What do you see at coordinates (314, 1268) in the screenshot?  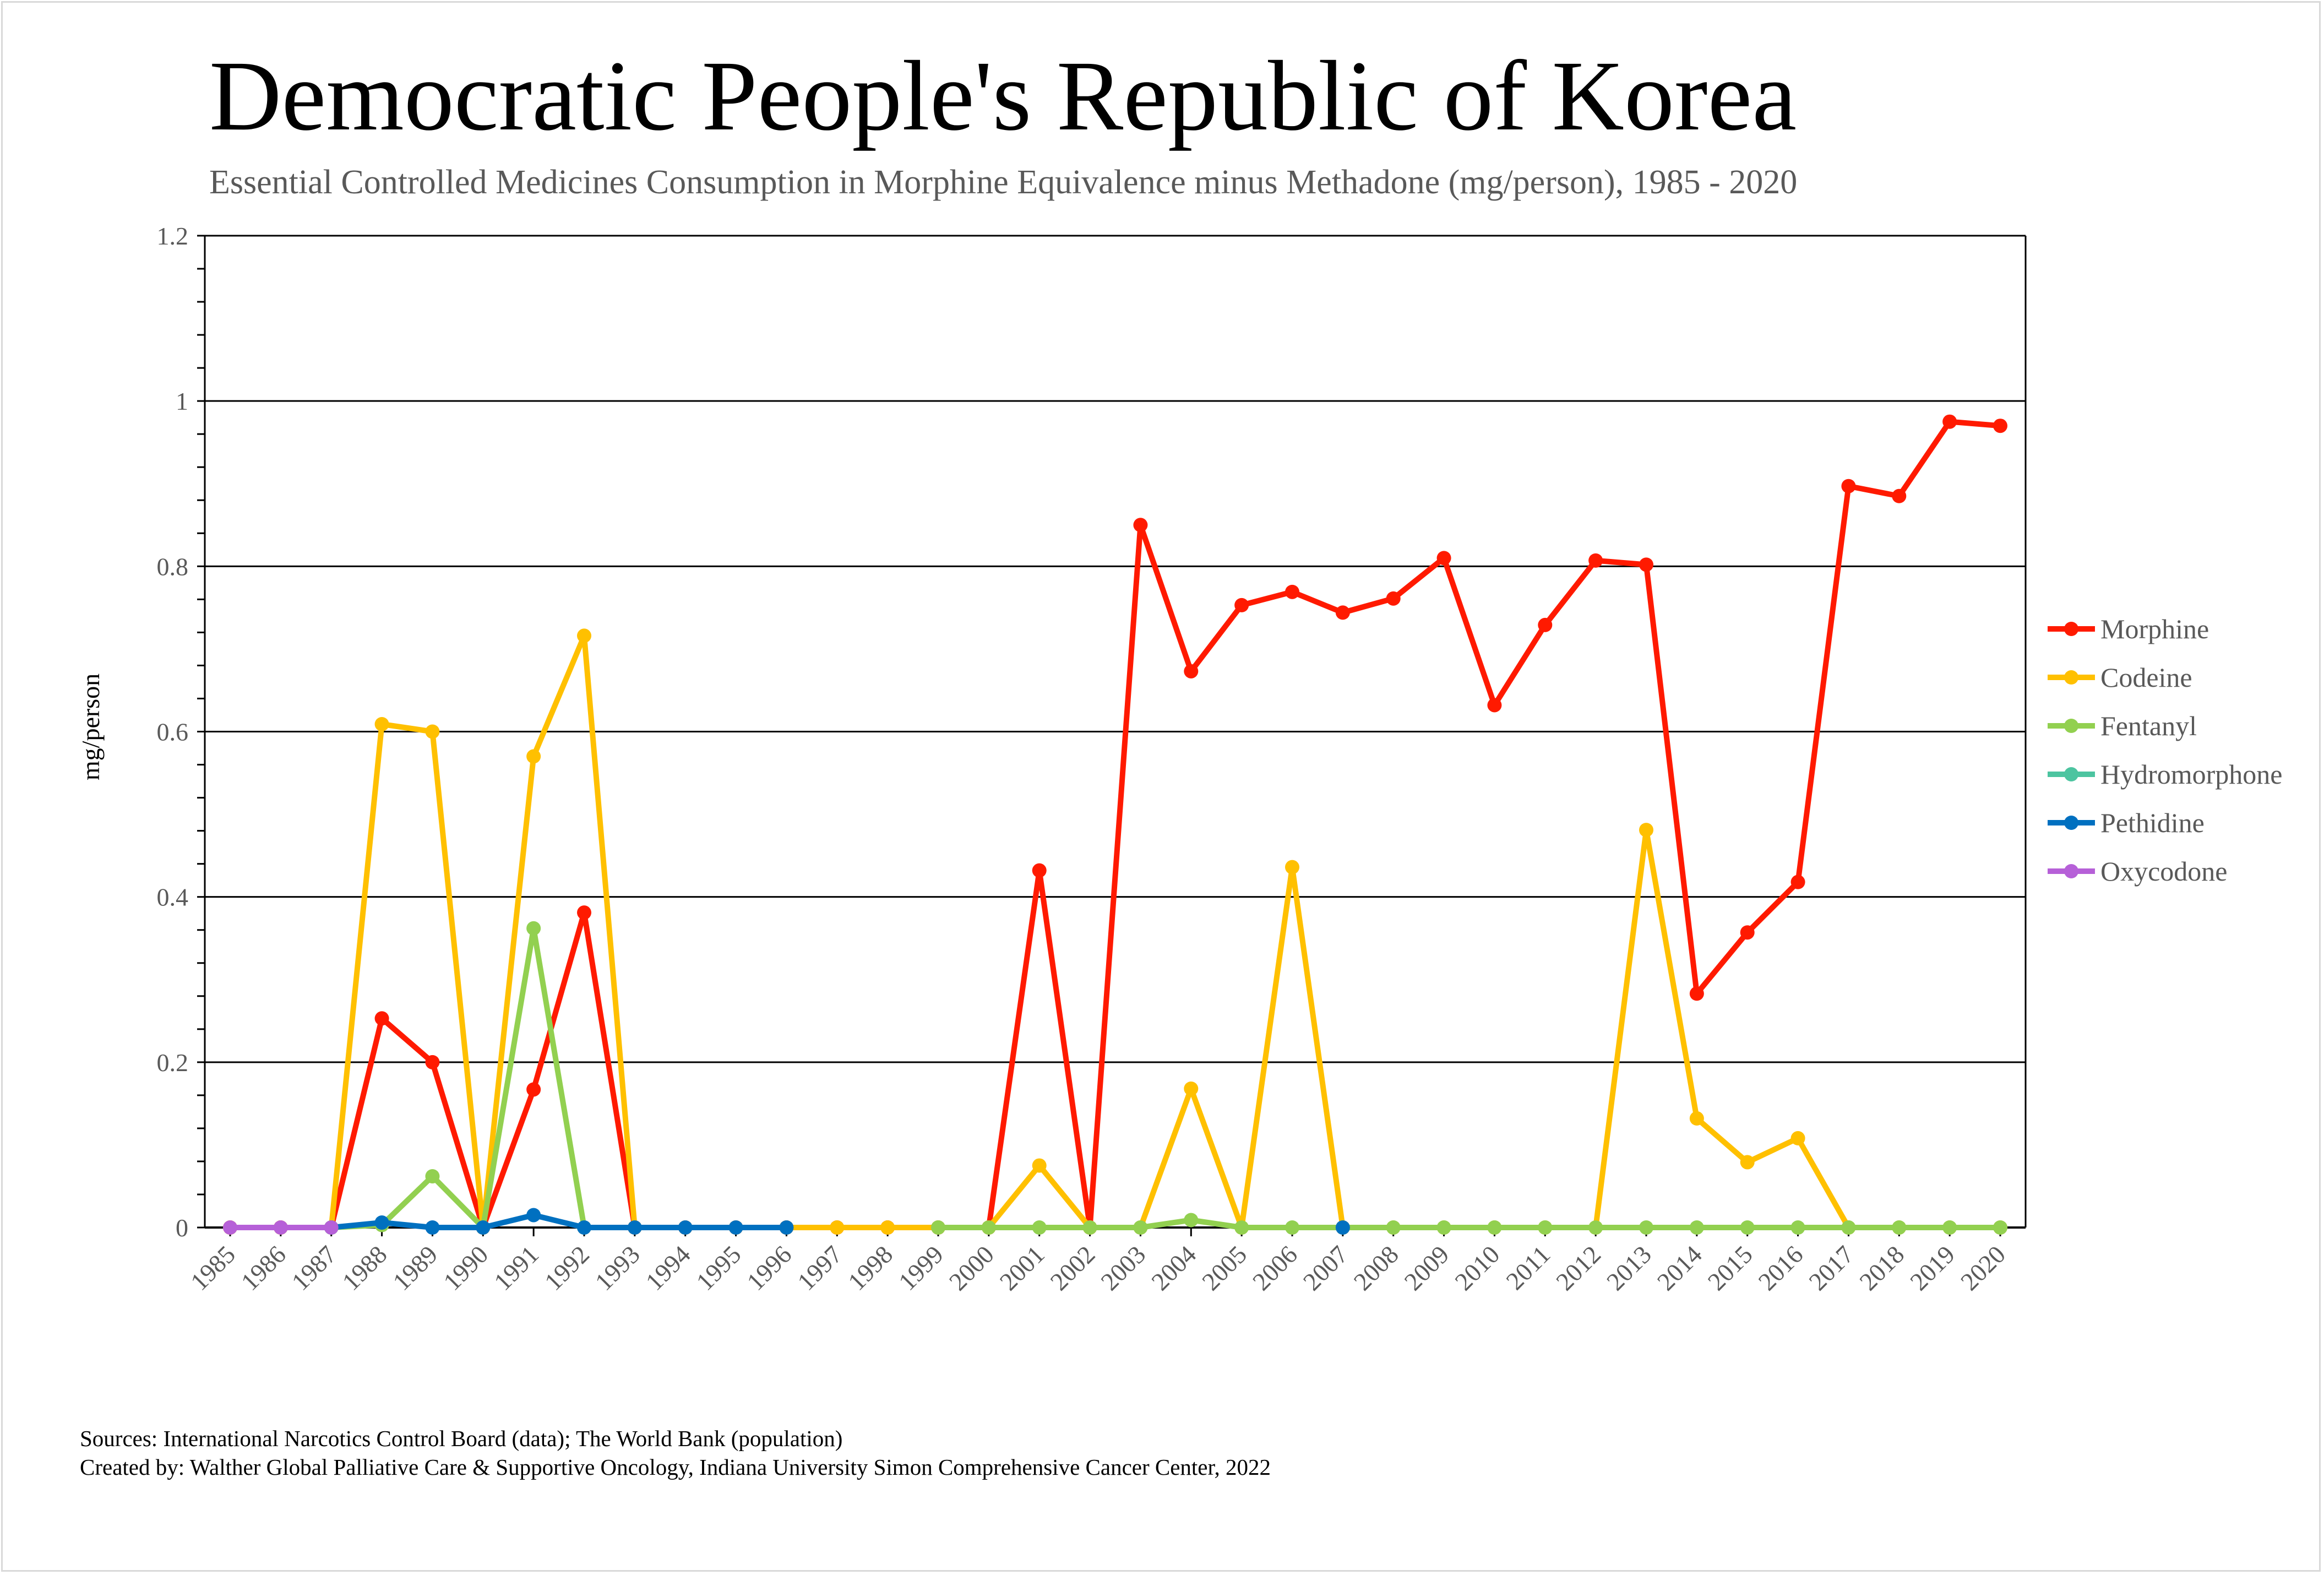 I see `x-tick-label: 1987` at bounding box center [314, 1268].